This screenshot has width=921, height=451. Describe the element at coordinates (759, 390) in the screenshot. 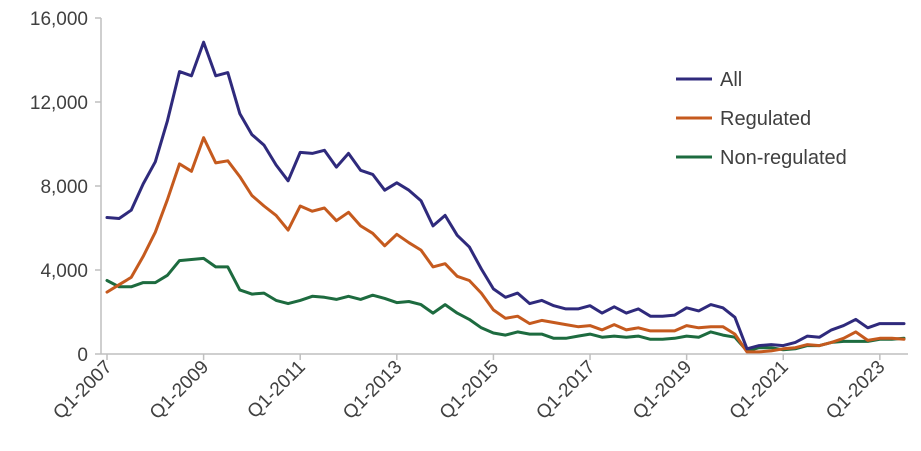

I see `x-tick-label: Q1-2021` at that location.